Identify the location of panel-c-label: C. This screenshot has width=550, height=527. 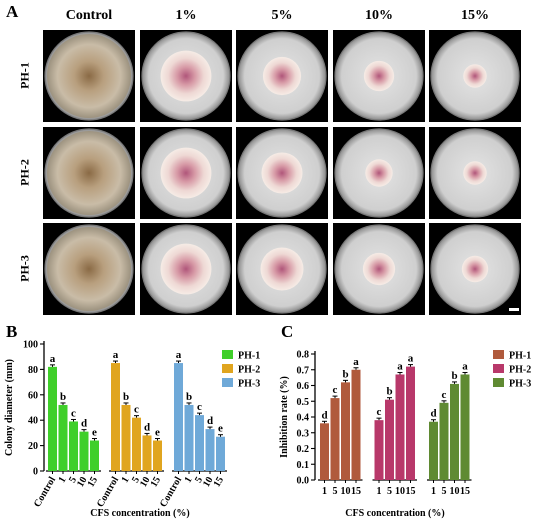
(287, 331).